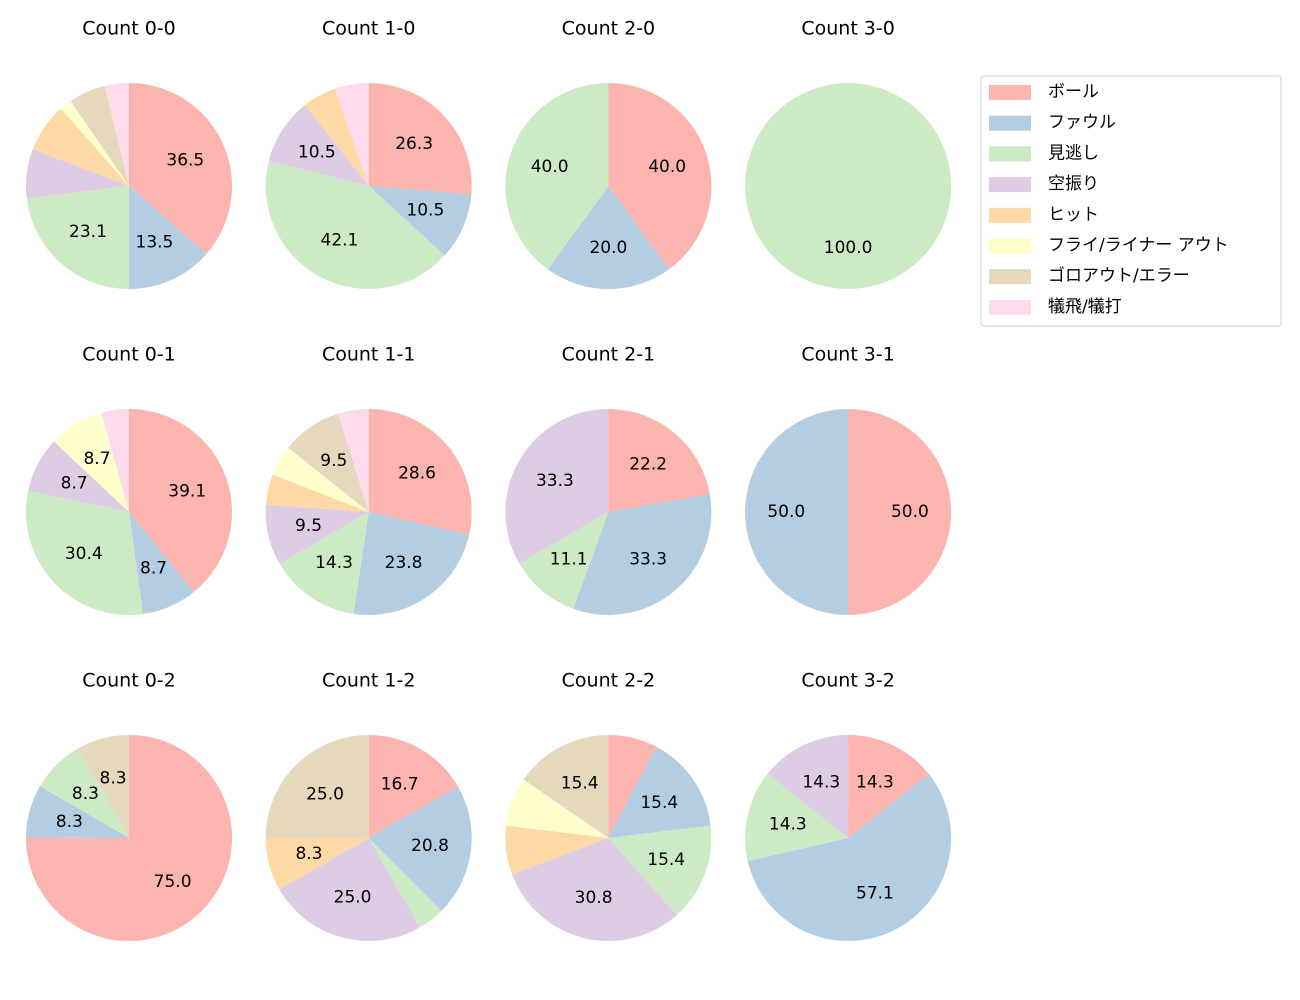 This screenshot has width=1300, height=1000. I want to click on slice-label: 20.0, so click(608, 248).